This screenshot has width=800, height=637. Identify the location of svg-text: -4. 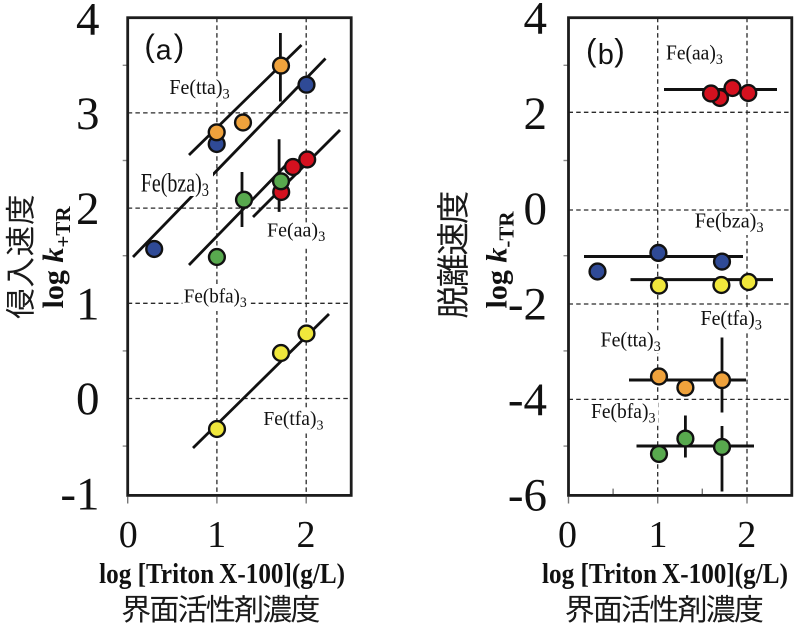
(527, 400).